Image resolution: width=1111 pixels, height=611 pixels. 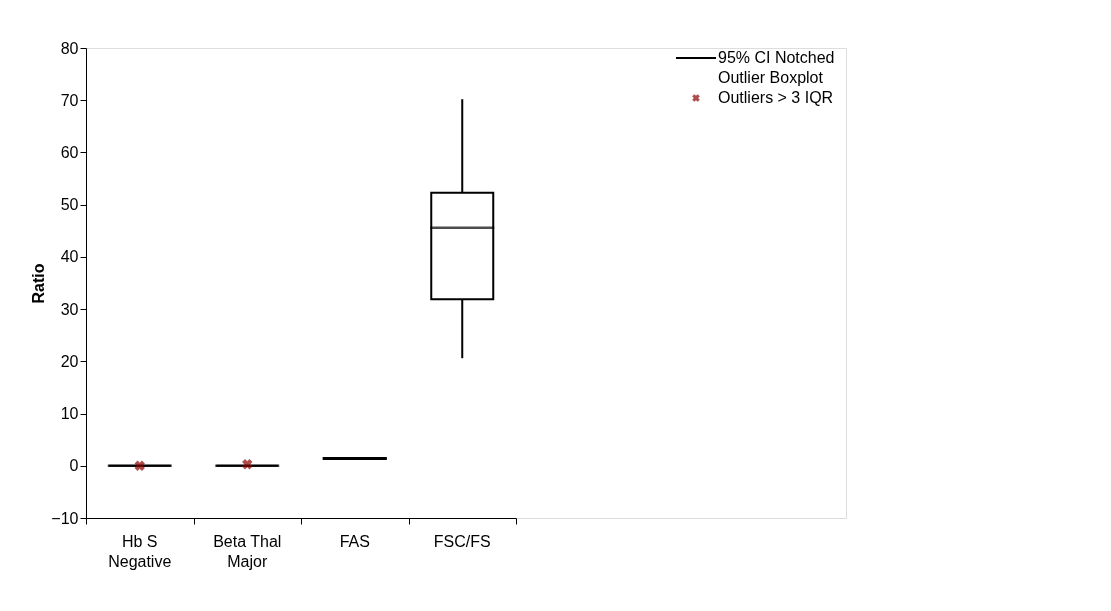 What do you see at coordinates (247, 551) in the screenshot?
I see `x-tick-label: Beta Thal Major` at bounding box center [247, 551].